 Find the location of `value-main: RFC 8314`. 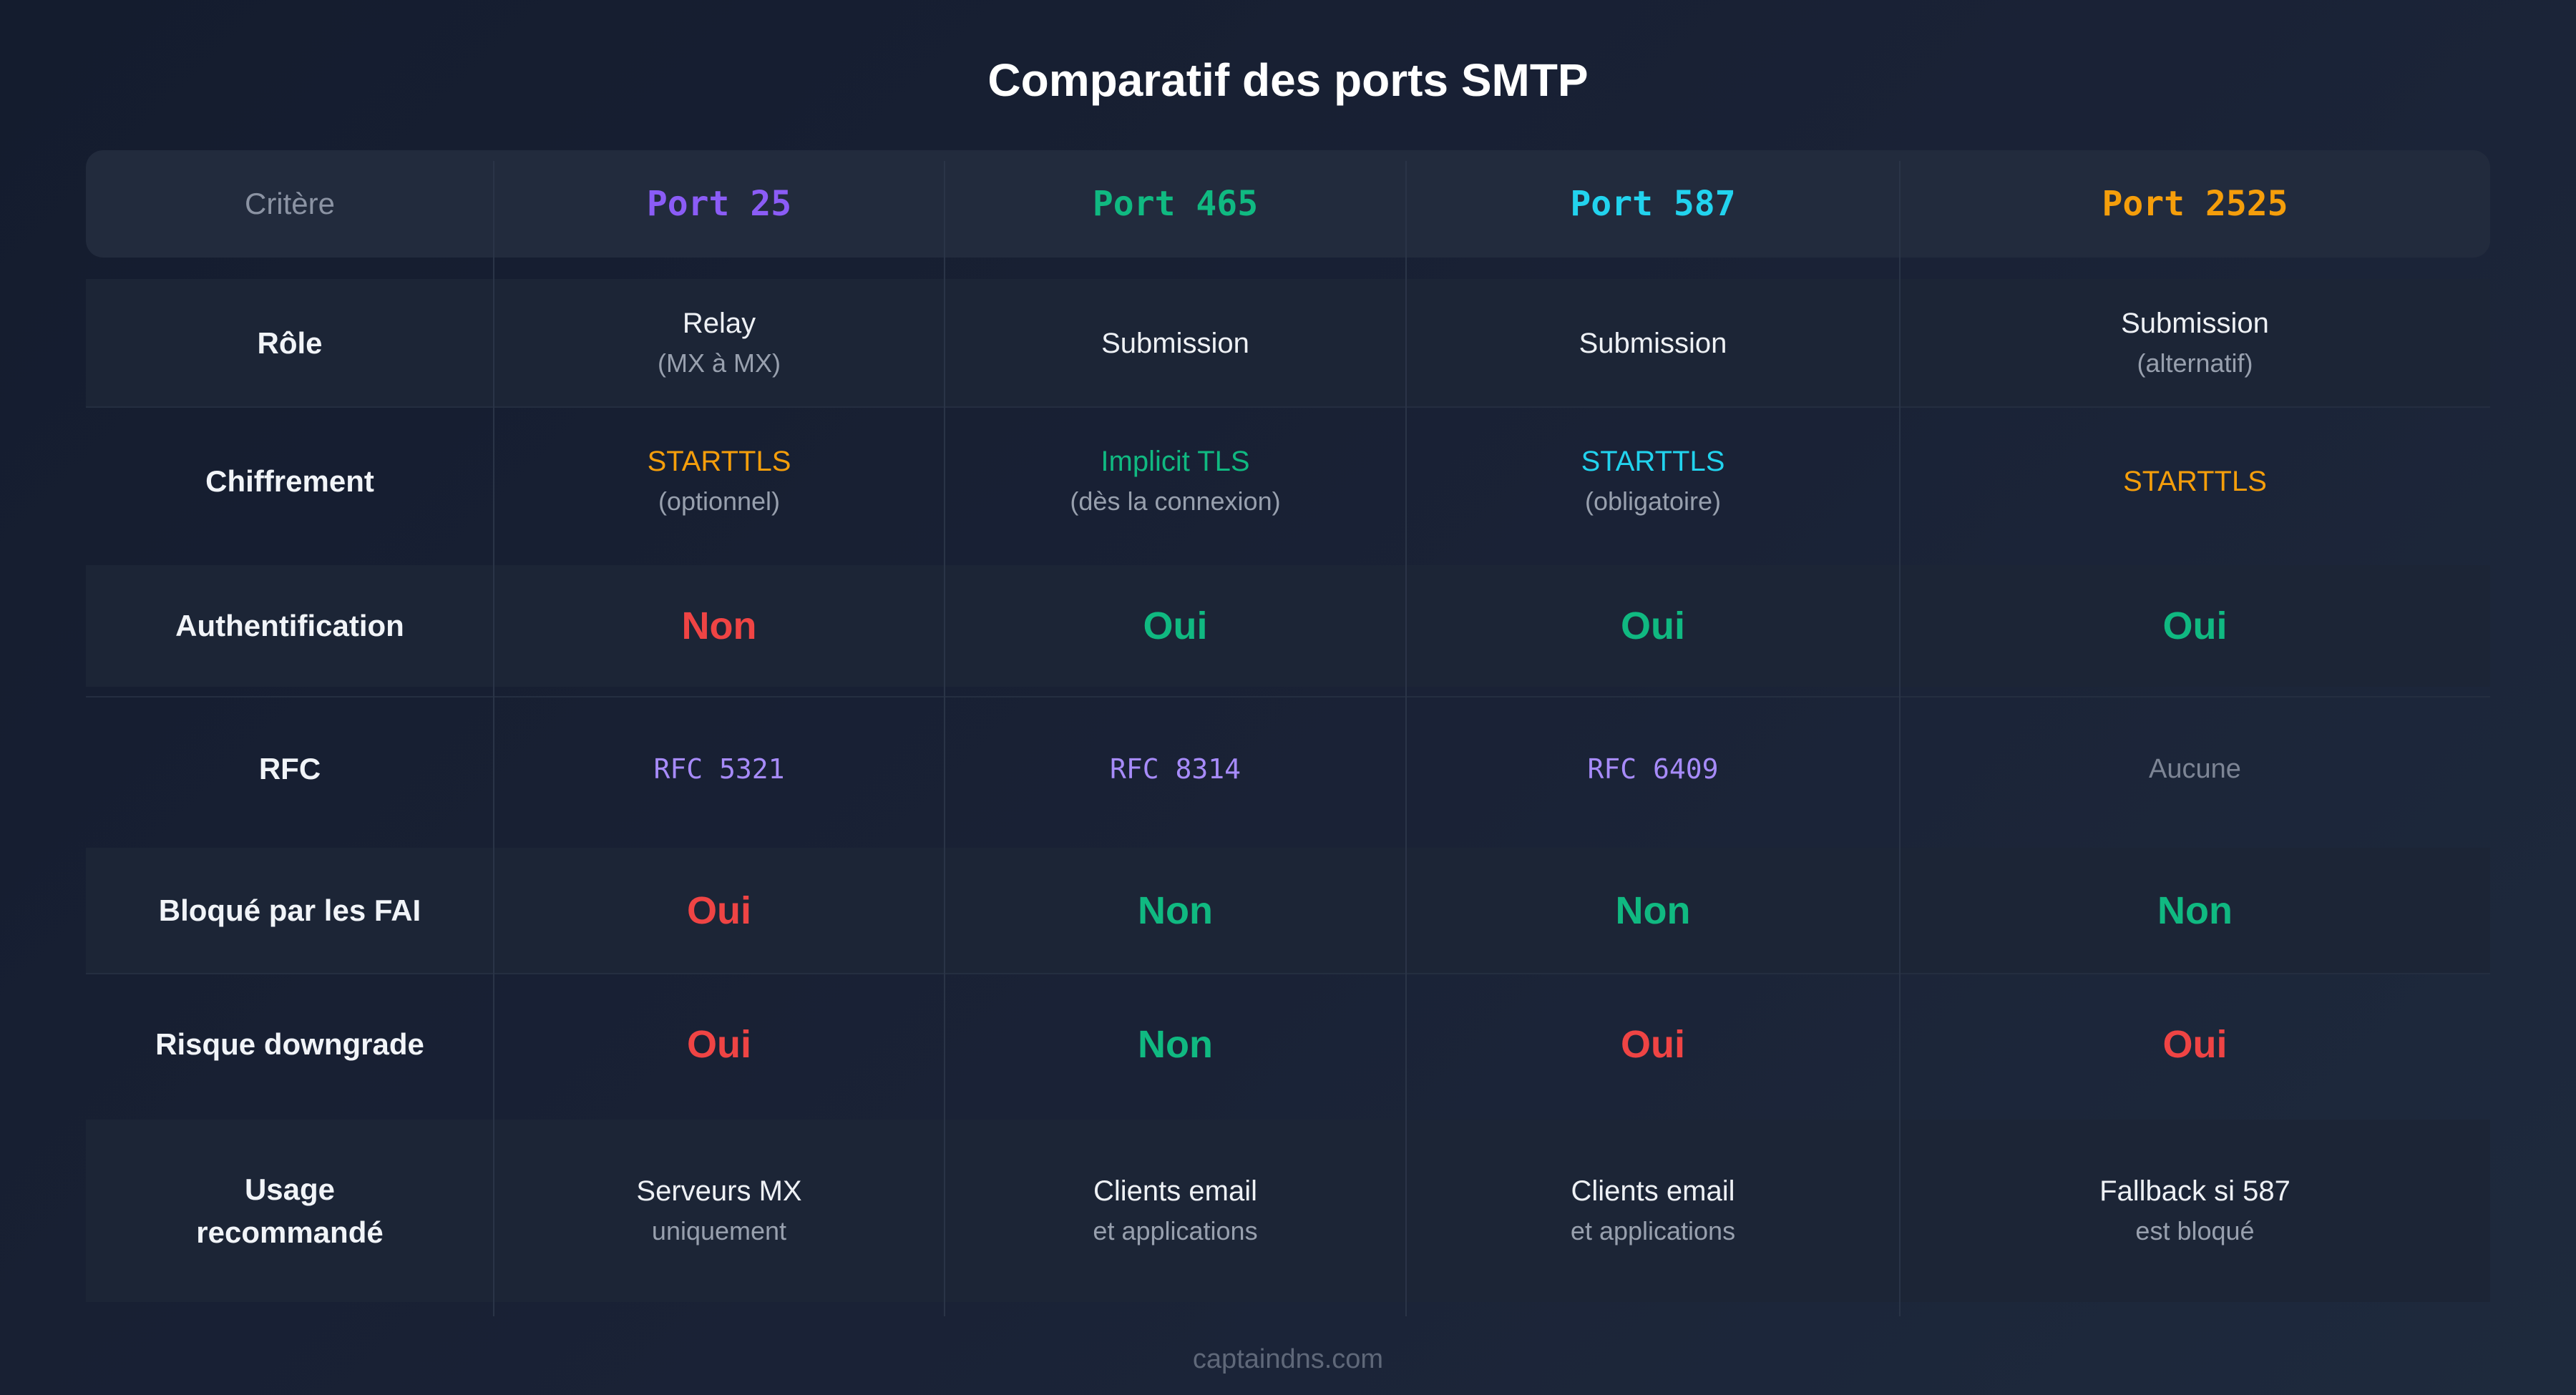

value-main: RFC 8314 is located at coordinates (1175, 769).